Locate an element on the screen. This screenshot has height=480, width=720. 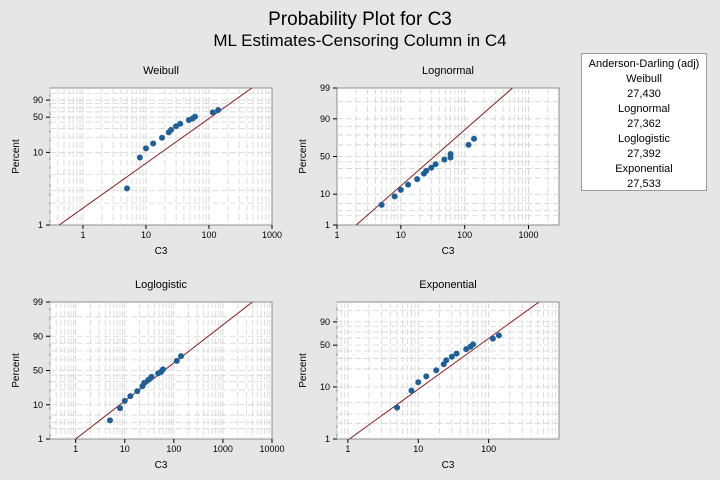
legend-entry-name: Exponential is located at coordinates (644, 169).